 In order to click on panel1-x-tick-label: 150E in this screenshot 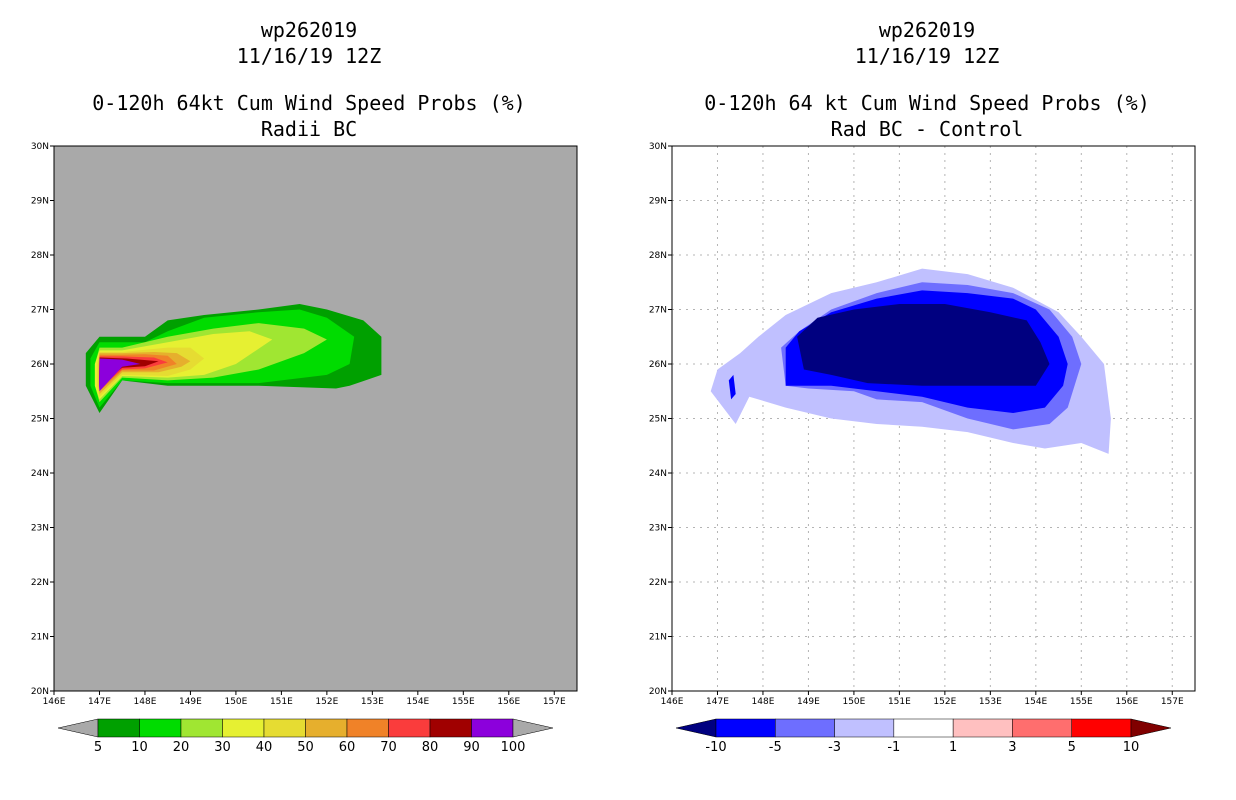, I will do `click(235, 702)`.